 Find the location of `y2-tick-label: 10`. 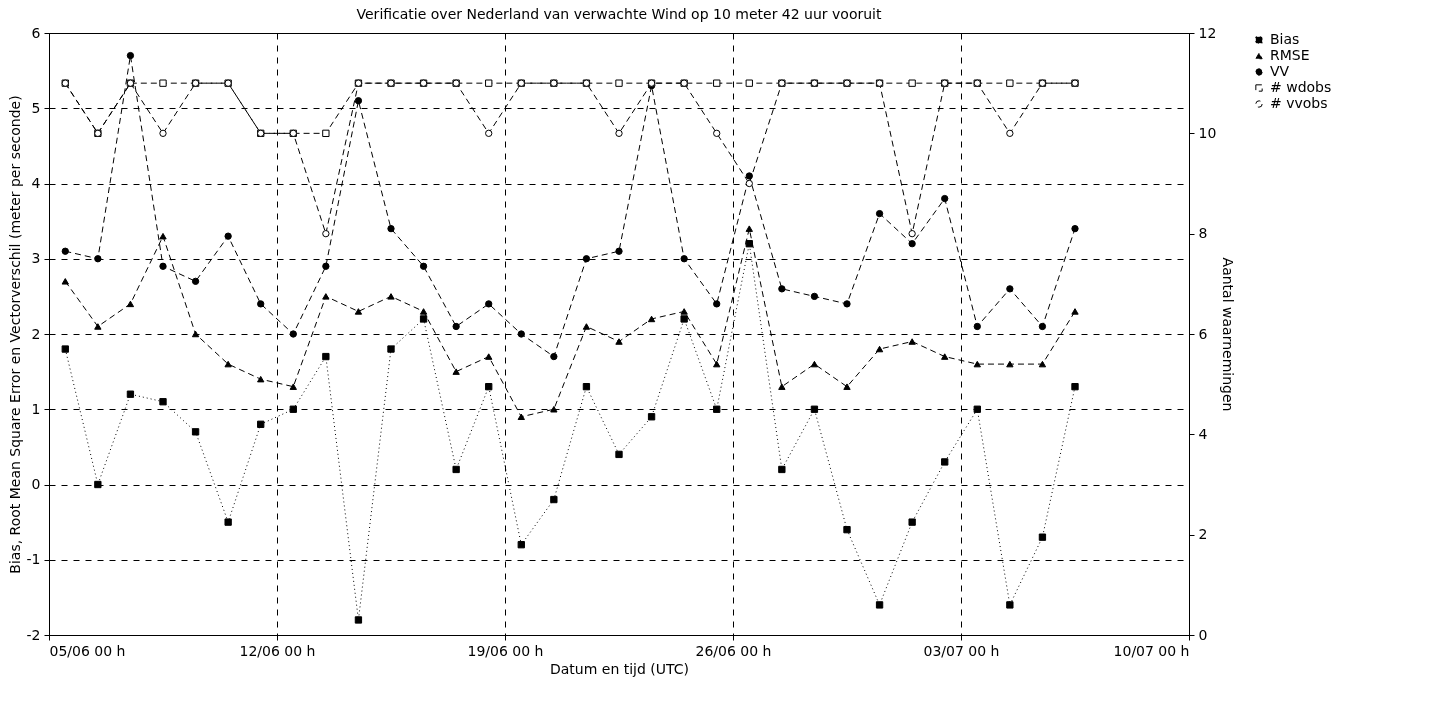

y2-tick-label: 10 is located at coordinates (1207, 132).